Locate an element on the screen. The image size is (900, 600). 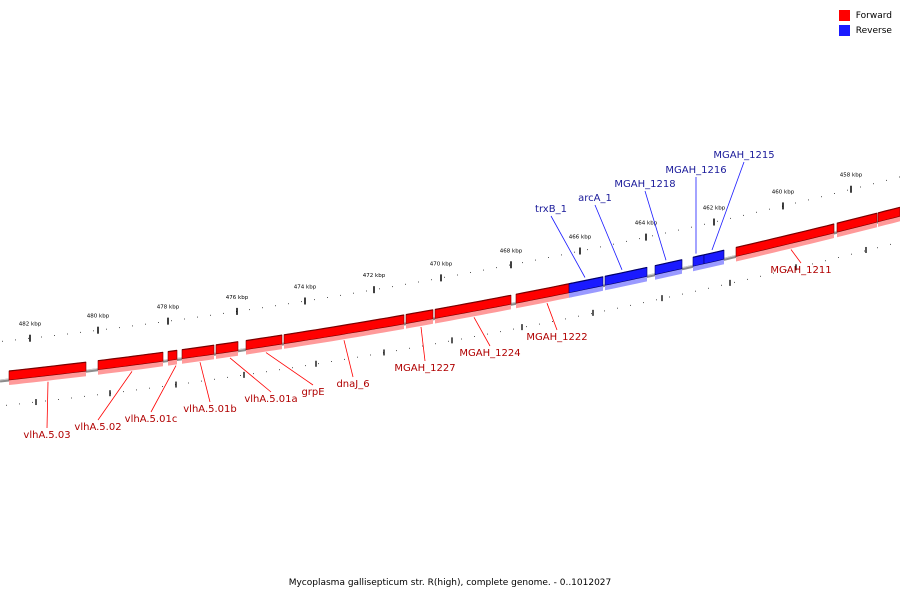
legend-reverse-label: Reverse is located at coordinates (873, 30).